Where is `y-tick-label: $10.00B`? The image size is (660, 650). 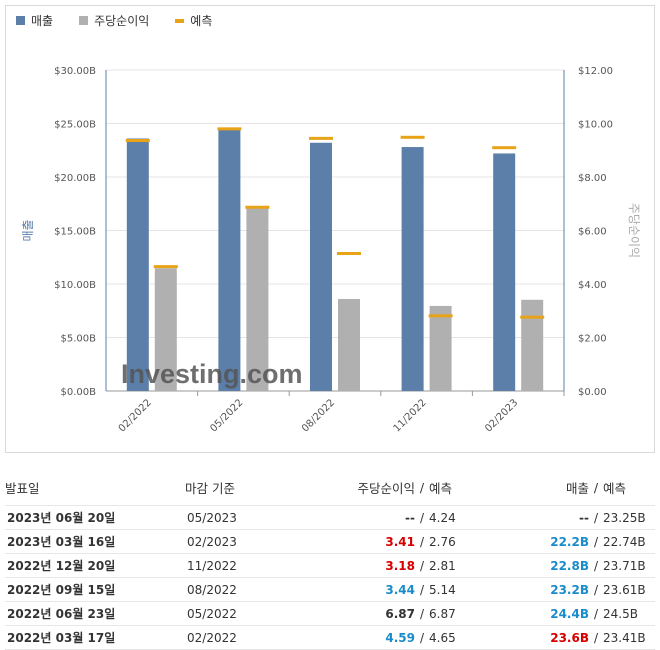 y-tick-label: $10.00B is located at coordinates (75, 285).